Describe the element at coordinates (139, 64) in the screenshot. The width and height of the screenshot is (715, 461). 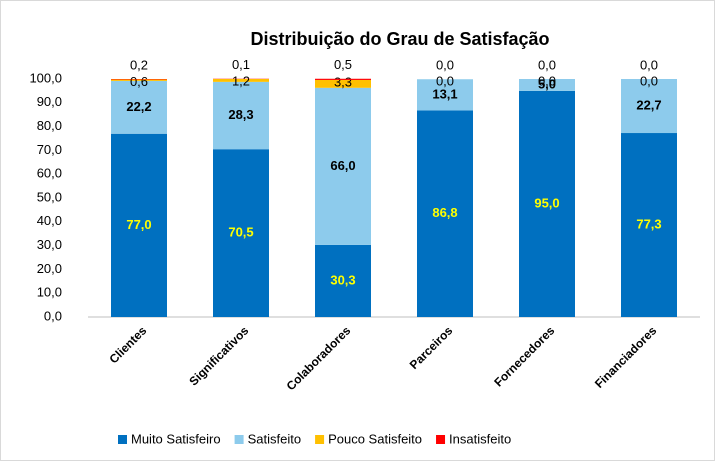
I see `data-label: 0,2` at that location.